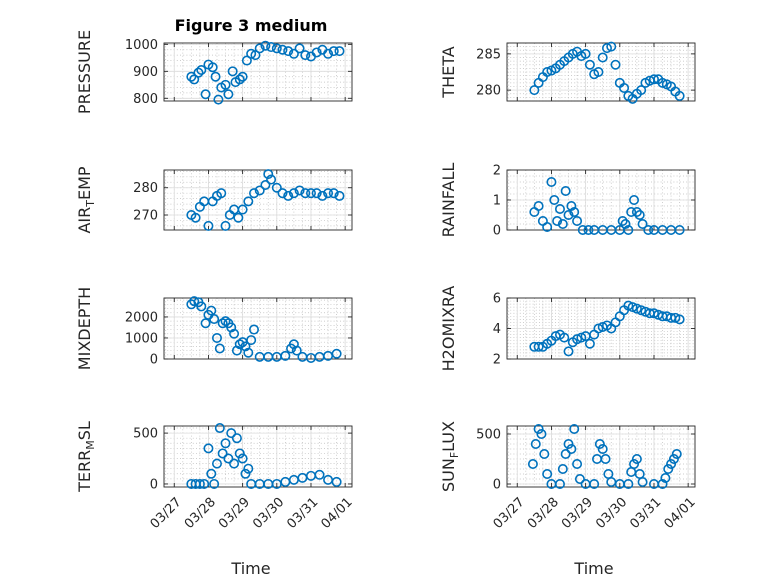  Describe the element at coordinates (448, 72) in the screenshot. I see `y-axis-label: THETA` at that location.